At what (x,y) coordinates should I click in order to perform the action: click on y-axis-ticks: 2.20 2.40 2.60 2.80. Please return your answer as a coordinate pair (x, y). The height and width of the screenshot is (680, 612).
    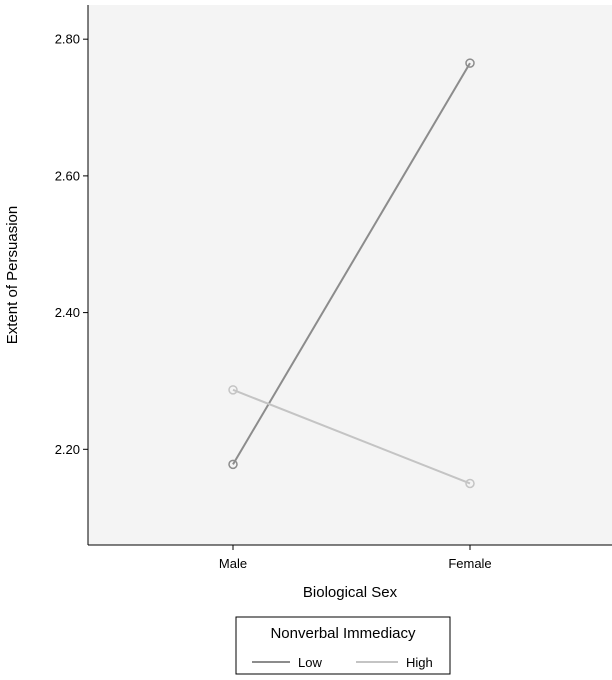
    Looking at the image, I should click on (71, 244).